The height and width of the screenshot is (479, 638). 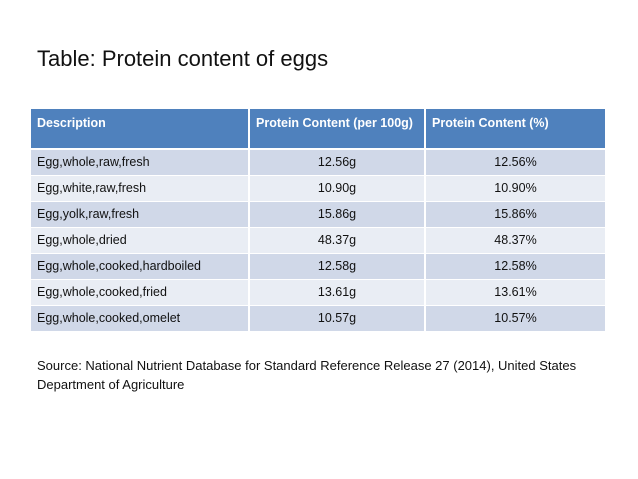 I want to click on cell-protein-percent: 10.90%, so click(x=515, y=188).